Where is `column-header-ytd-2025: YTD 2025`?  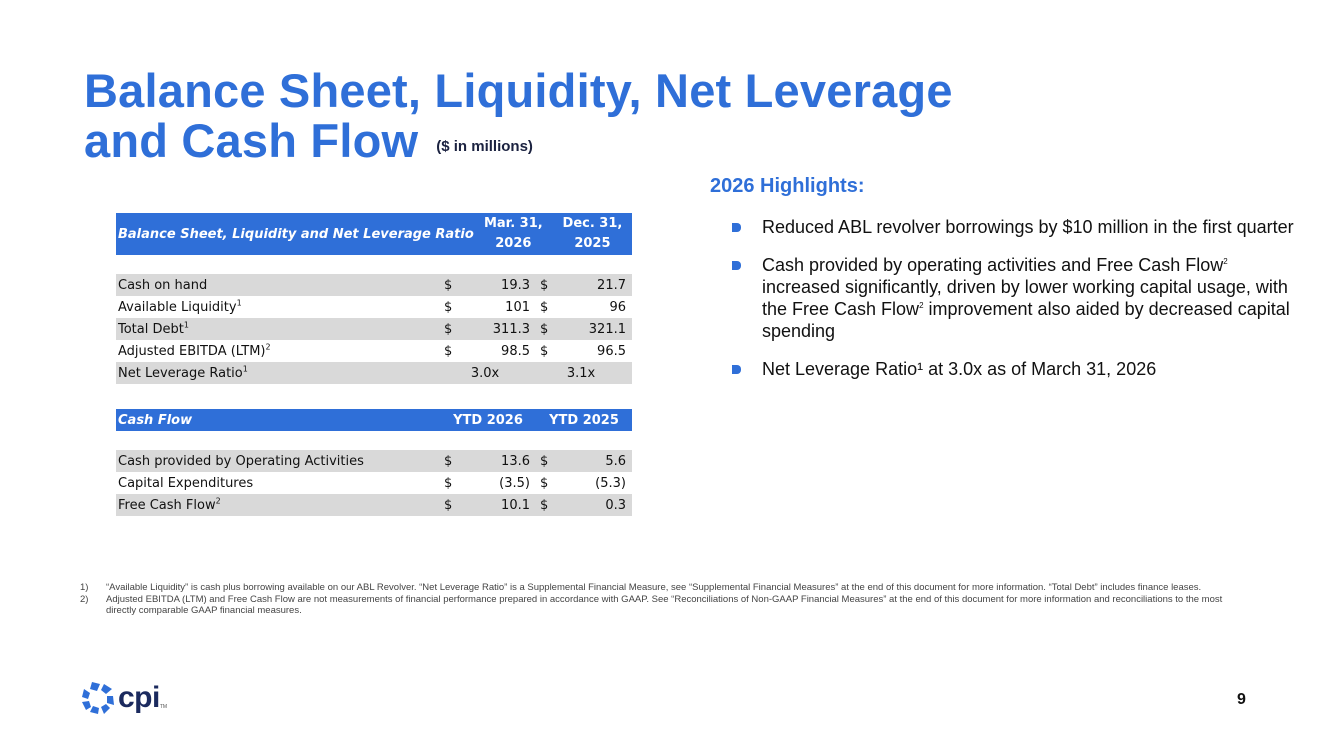
column-header-ytd-2025: YTD 2025 is located at coordinates (584, 420).